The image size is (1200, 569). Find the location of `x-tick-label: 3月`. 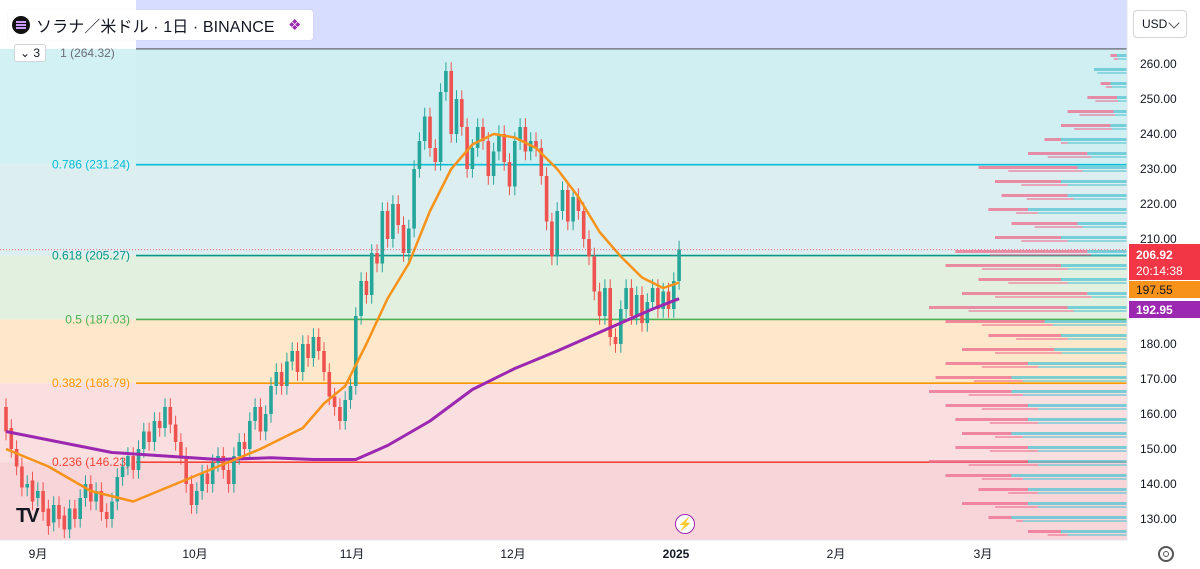

x-tick-label: 3月 is located at coordinates (983, 554).